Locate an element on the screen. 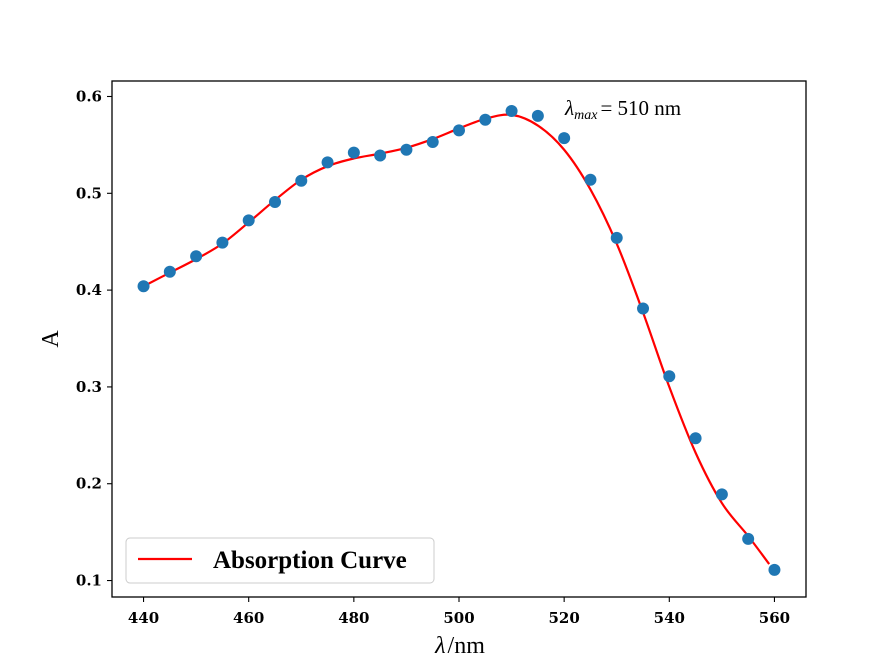 Image resolution: width=896 pixels, height=672 pixels. y-tick-label: 0.6 is located at coordinates (89, 96).